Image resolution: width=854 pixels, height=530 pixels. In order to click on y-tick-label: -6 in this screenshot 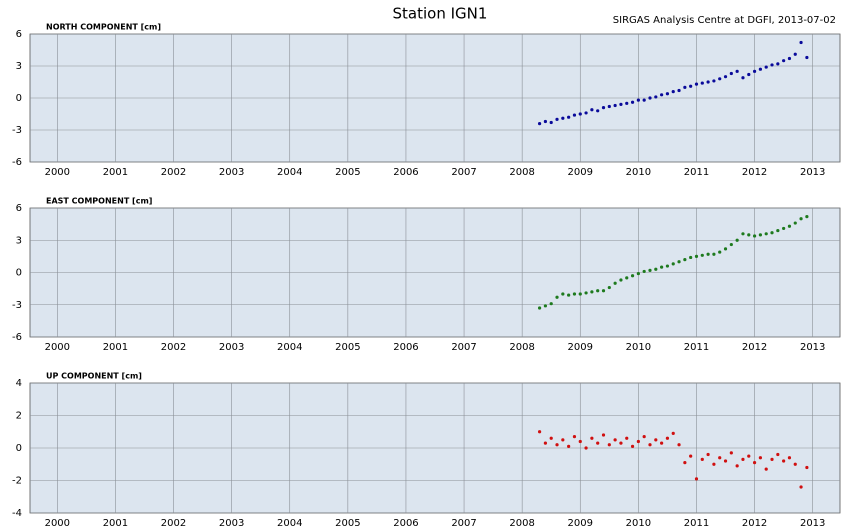, I will do `click(17, 162)`.